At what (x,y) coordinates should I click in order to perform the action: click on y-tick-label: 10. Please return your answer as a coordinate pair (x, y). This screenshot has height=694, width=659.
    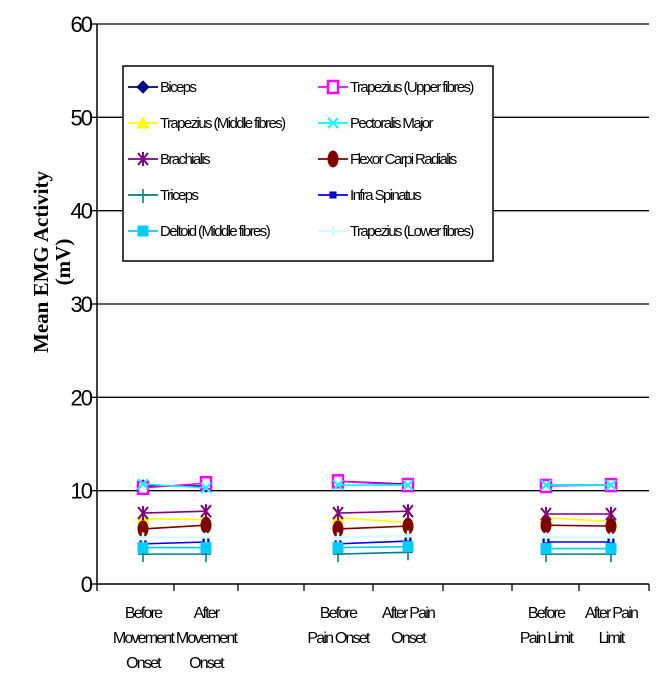
    Looking at the image, I should click on (82, 491).